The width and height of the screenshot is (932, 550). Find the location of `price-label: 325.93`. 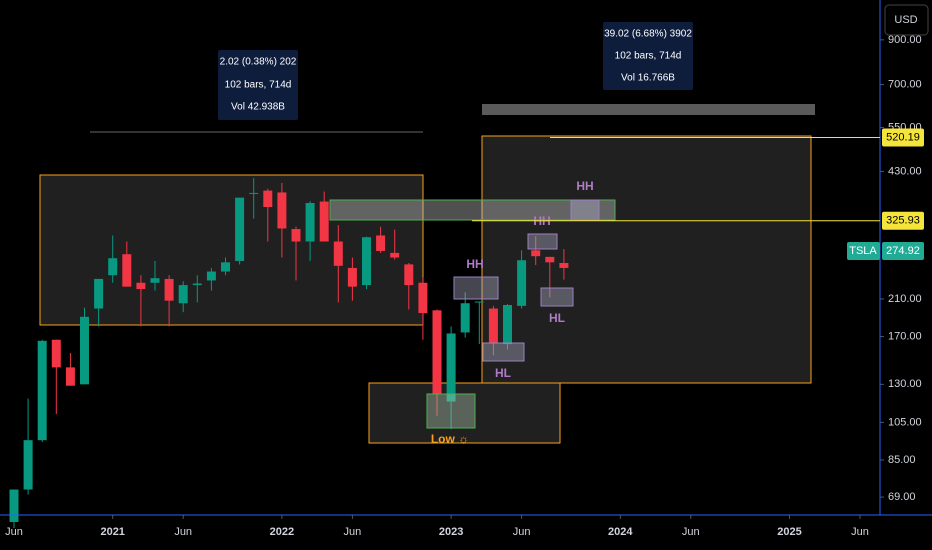

price-label: 325.93 is located at coordinates (903, 221).